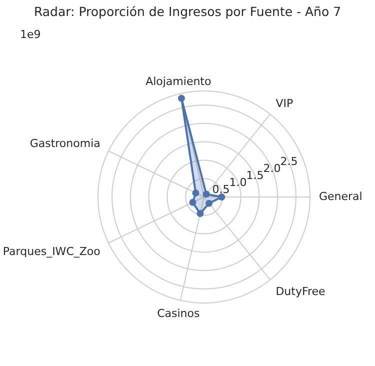 The image size is (375, 366). Describe the element at coordinates (285, 103) in the screenshot. I see `spoke-label: VIP` at that location.